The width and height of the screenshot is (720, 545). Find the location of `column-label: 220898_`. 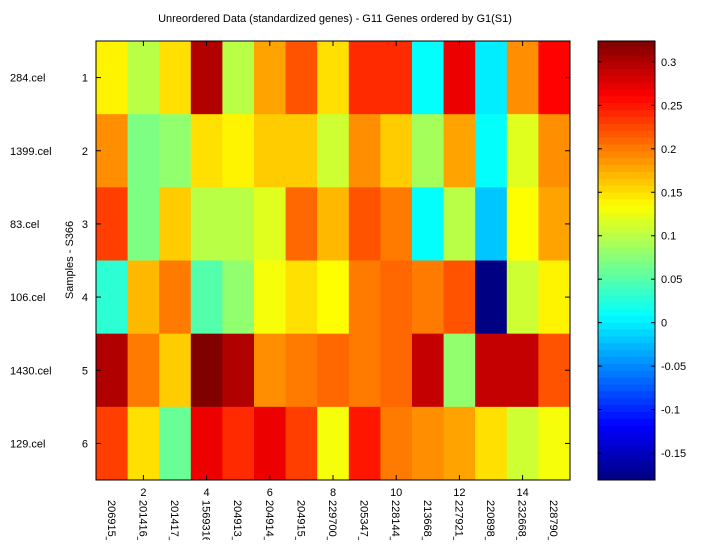

column-label: 220898_ is located at coordinates (490, 520).